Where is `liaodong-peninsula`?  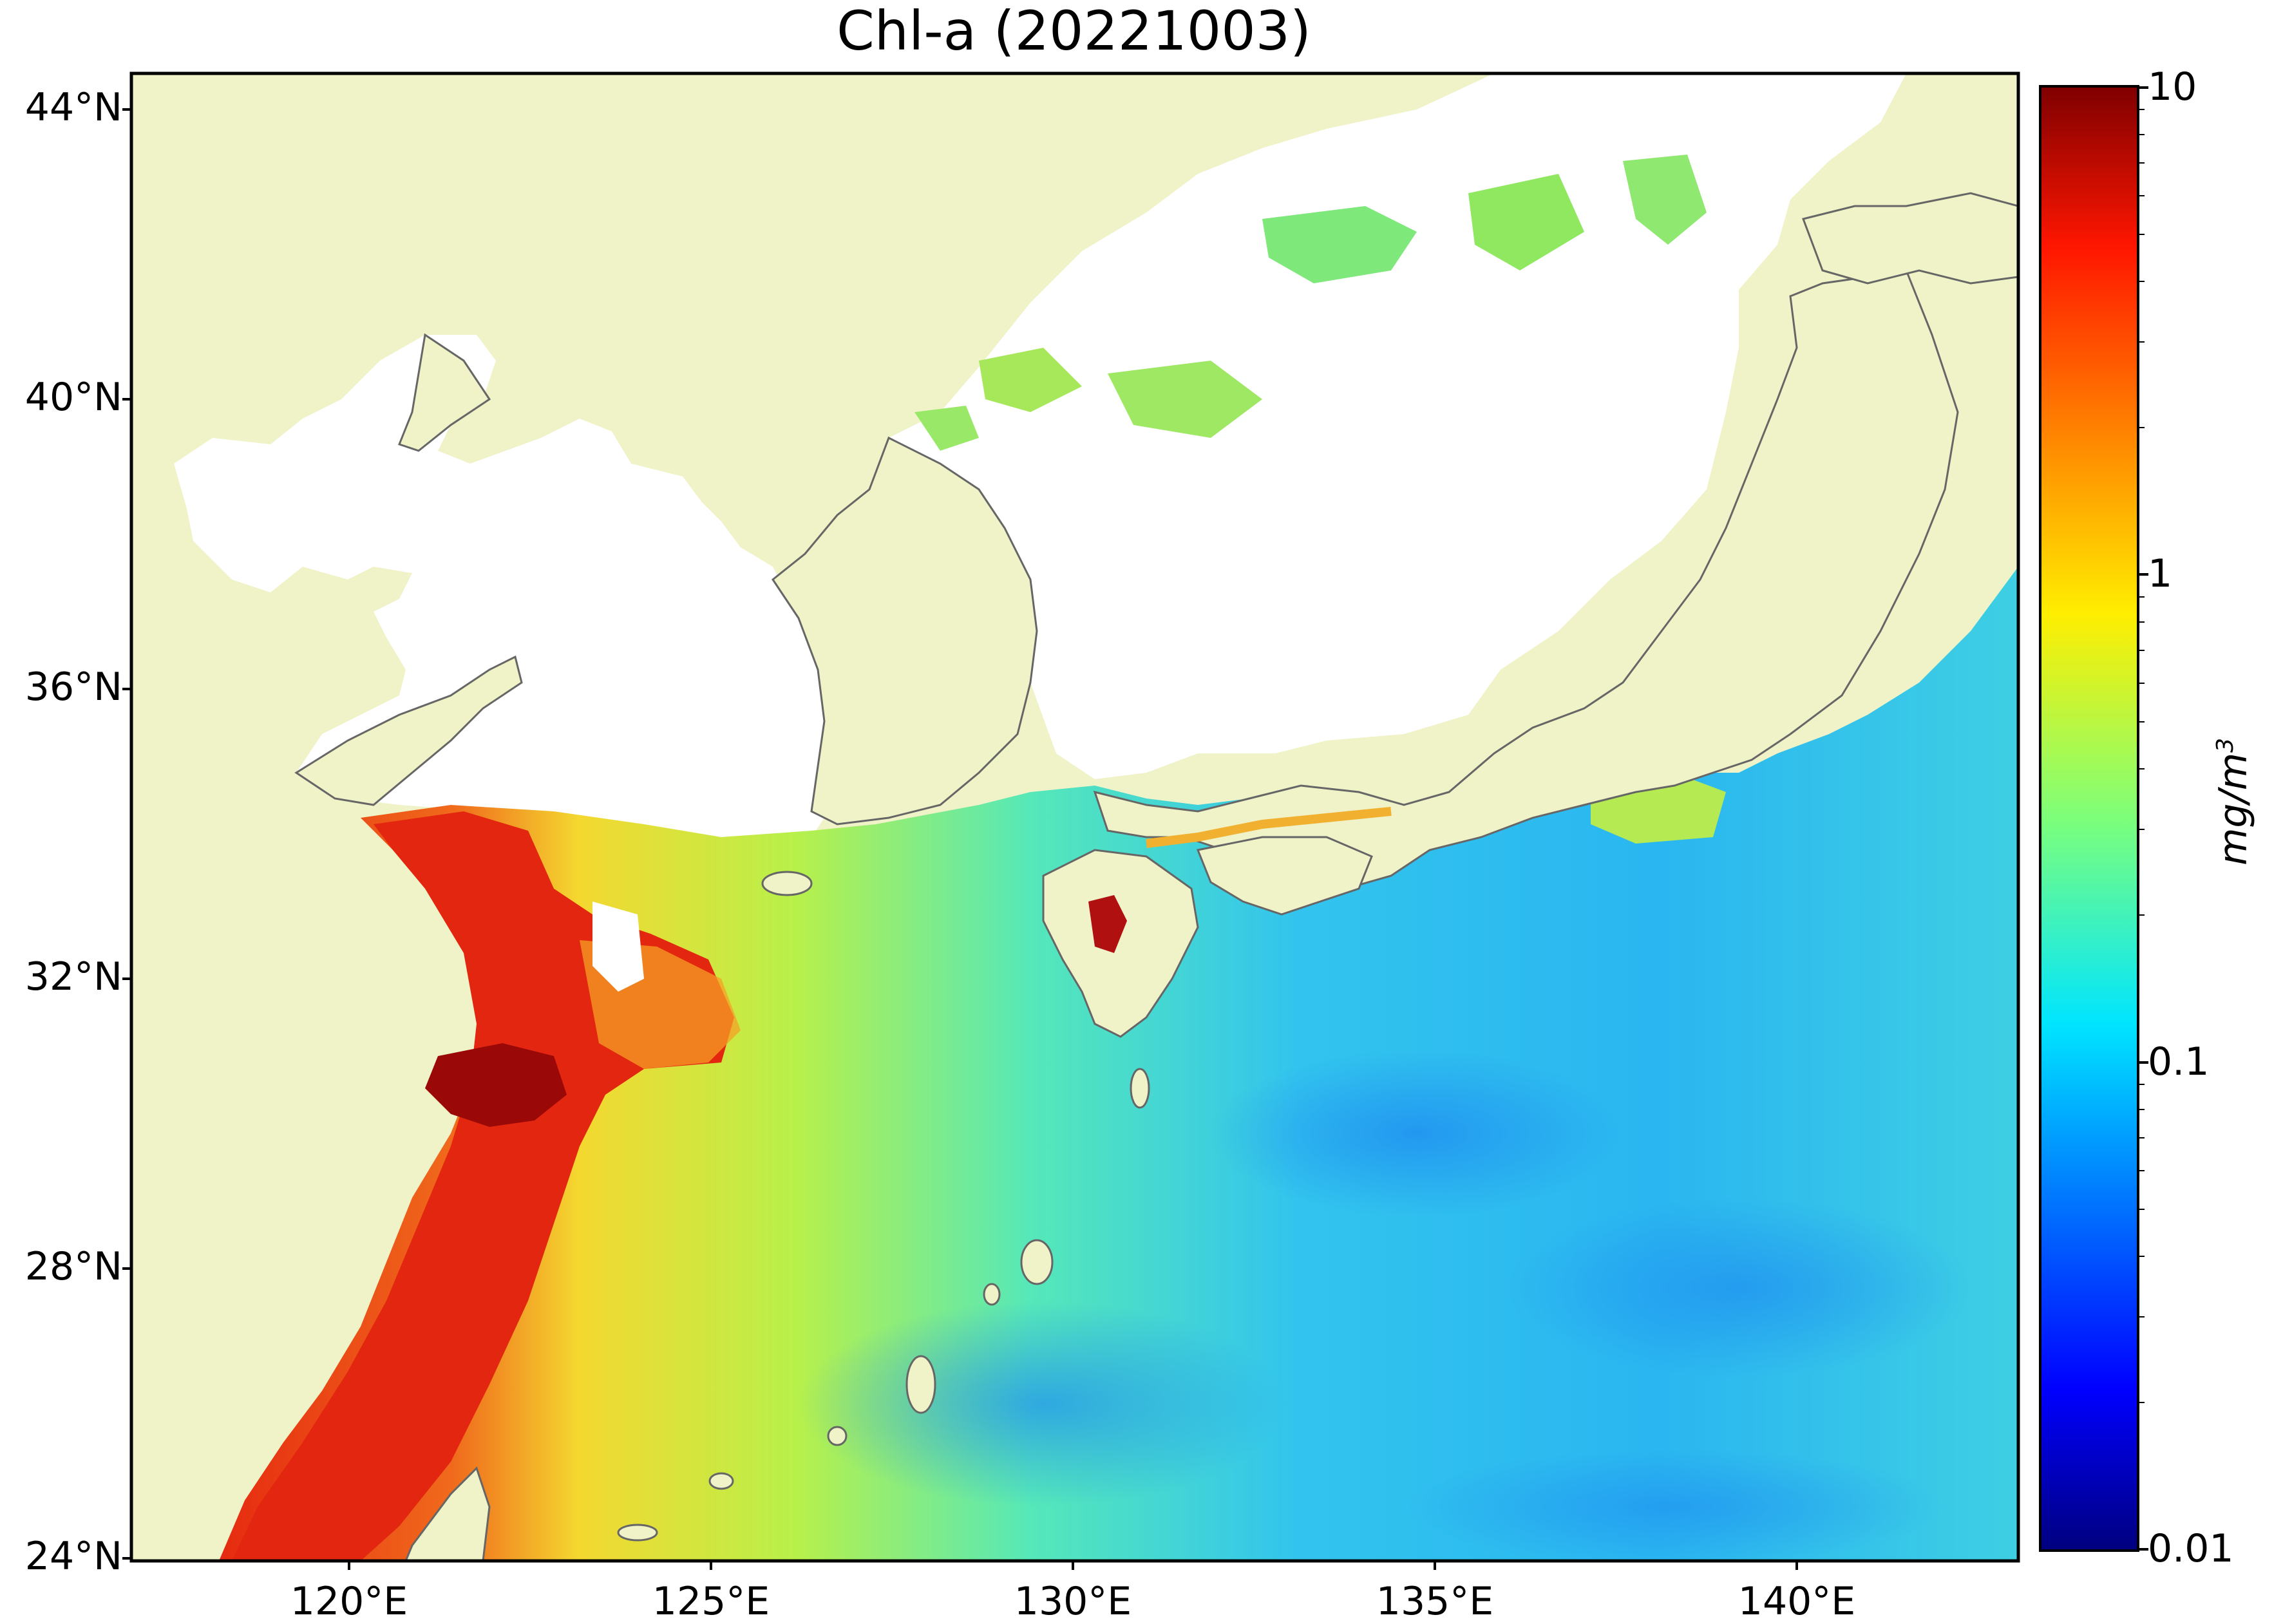 liaodong-peninsula is located at coordinates (444, 392).